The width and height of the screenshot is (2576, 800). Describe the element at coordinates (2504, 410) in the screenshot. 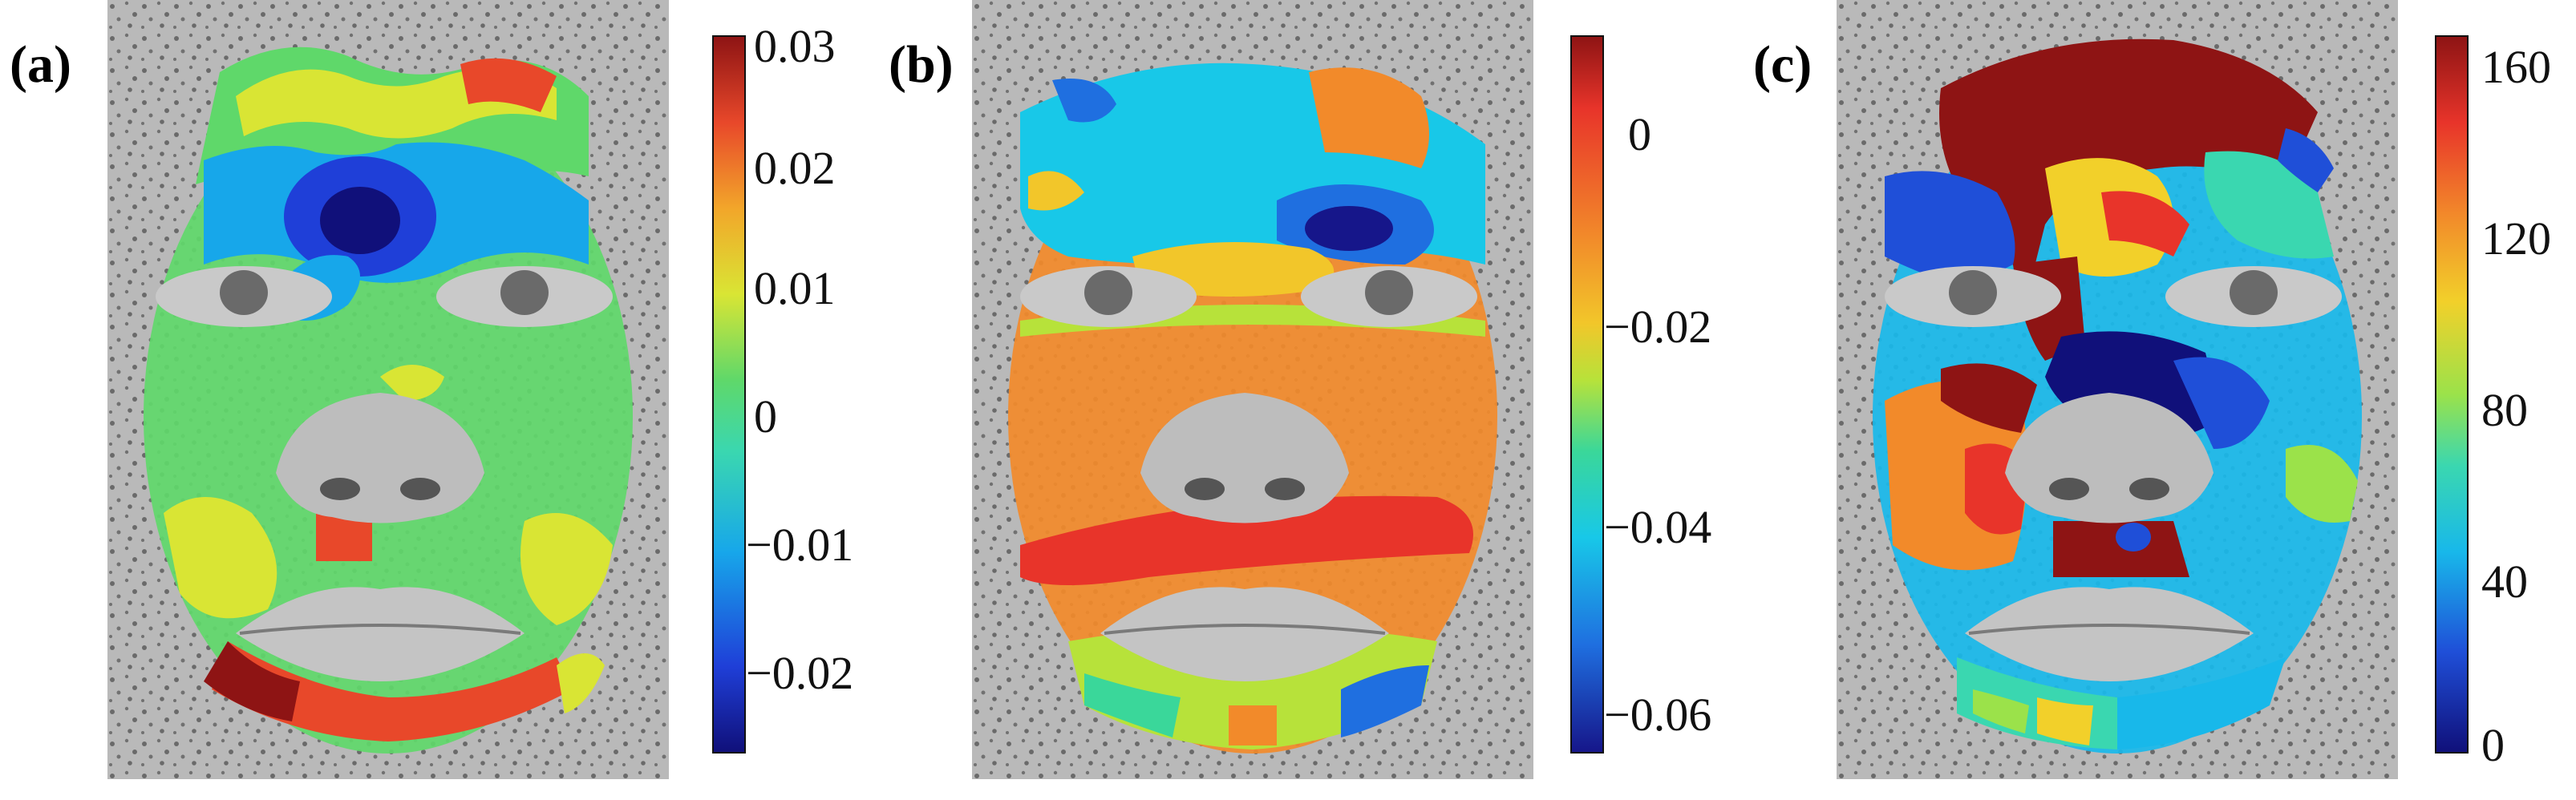

I see `colorbar-c-tick: 80` at that location.